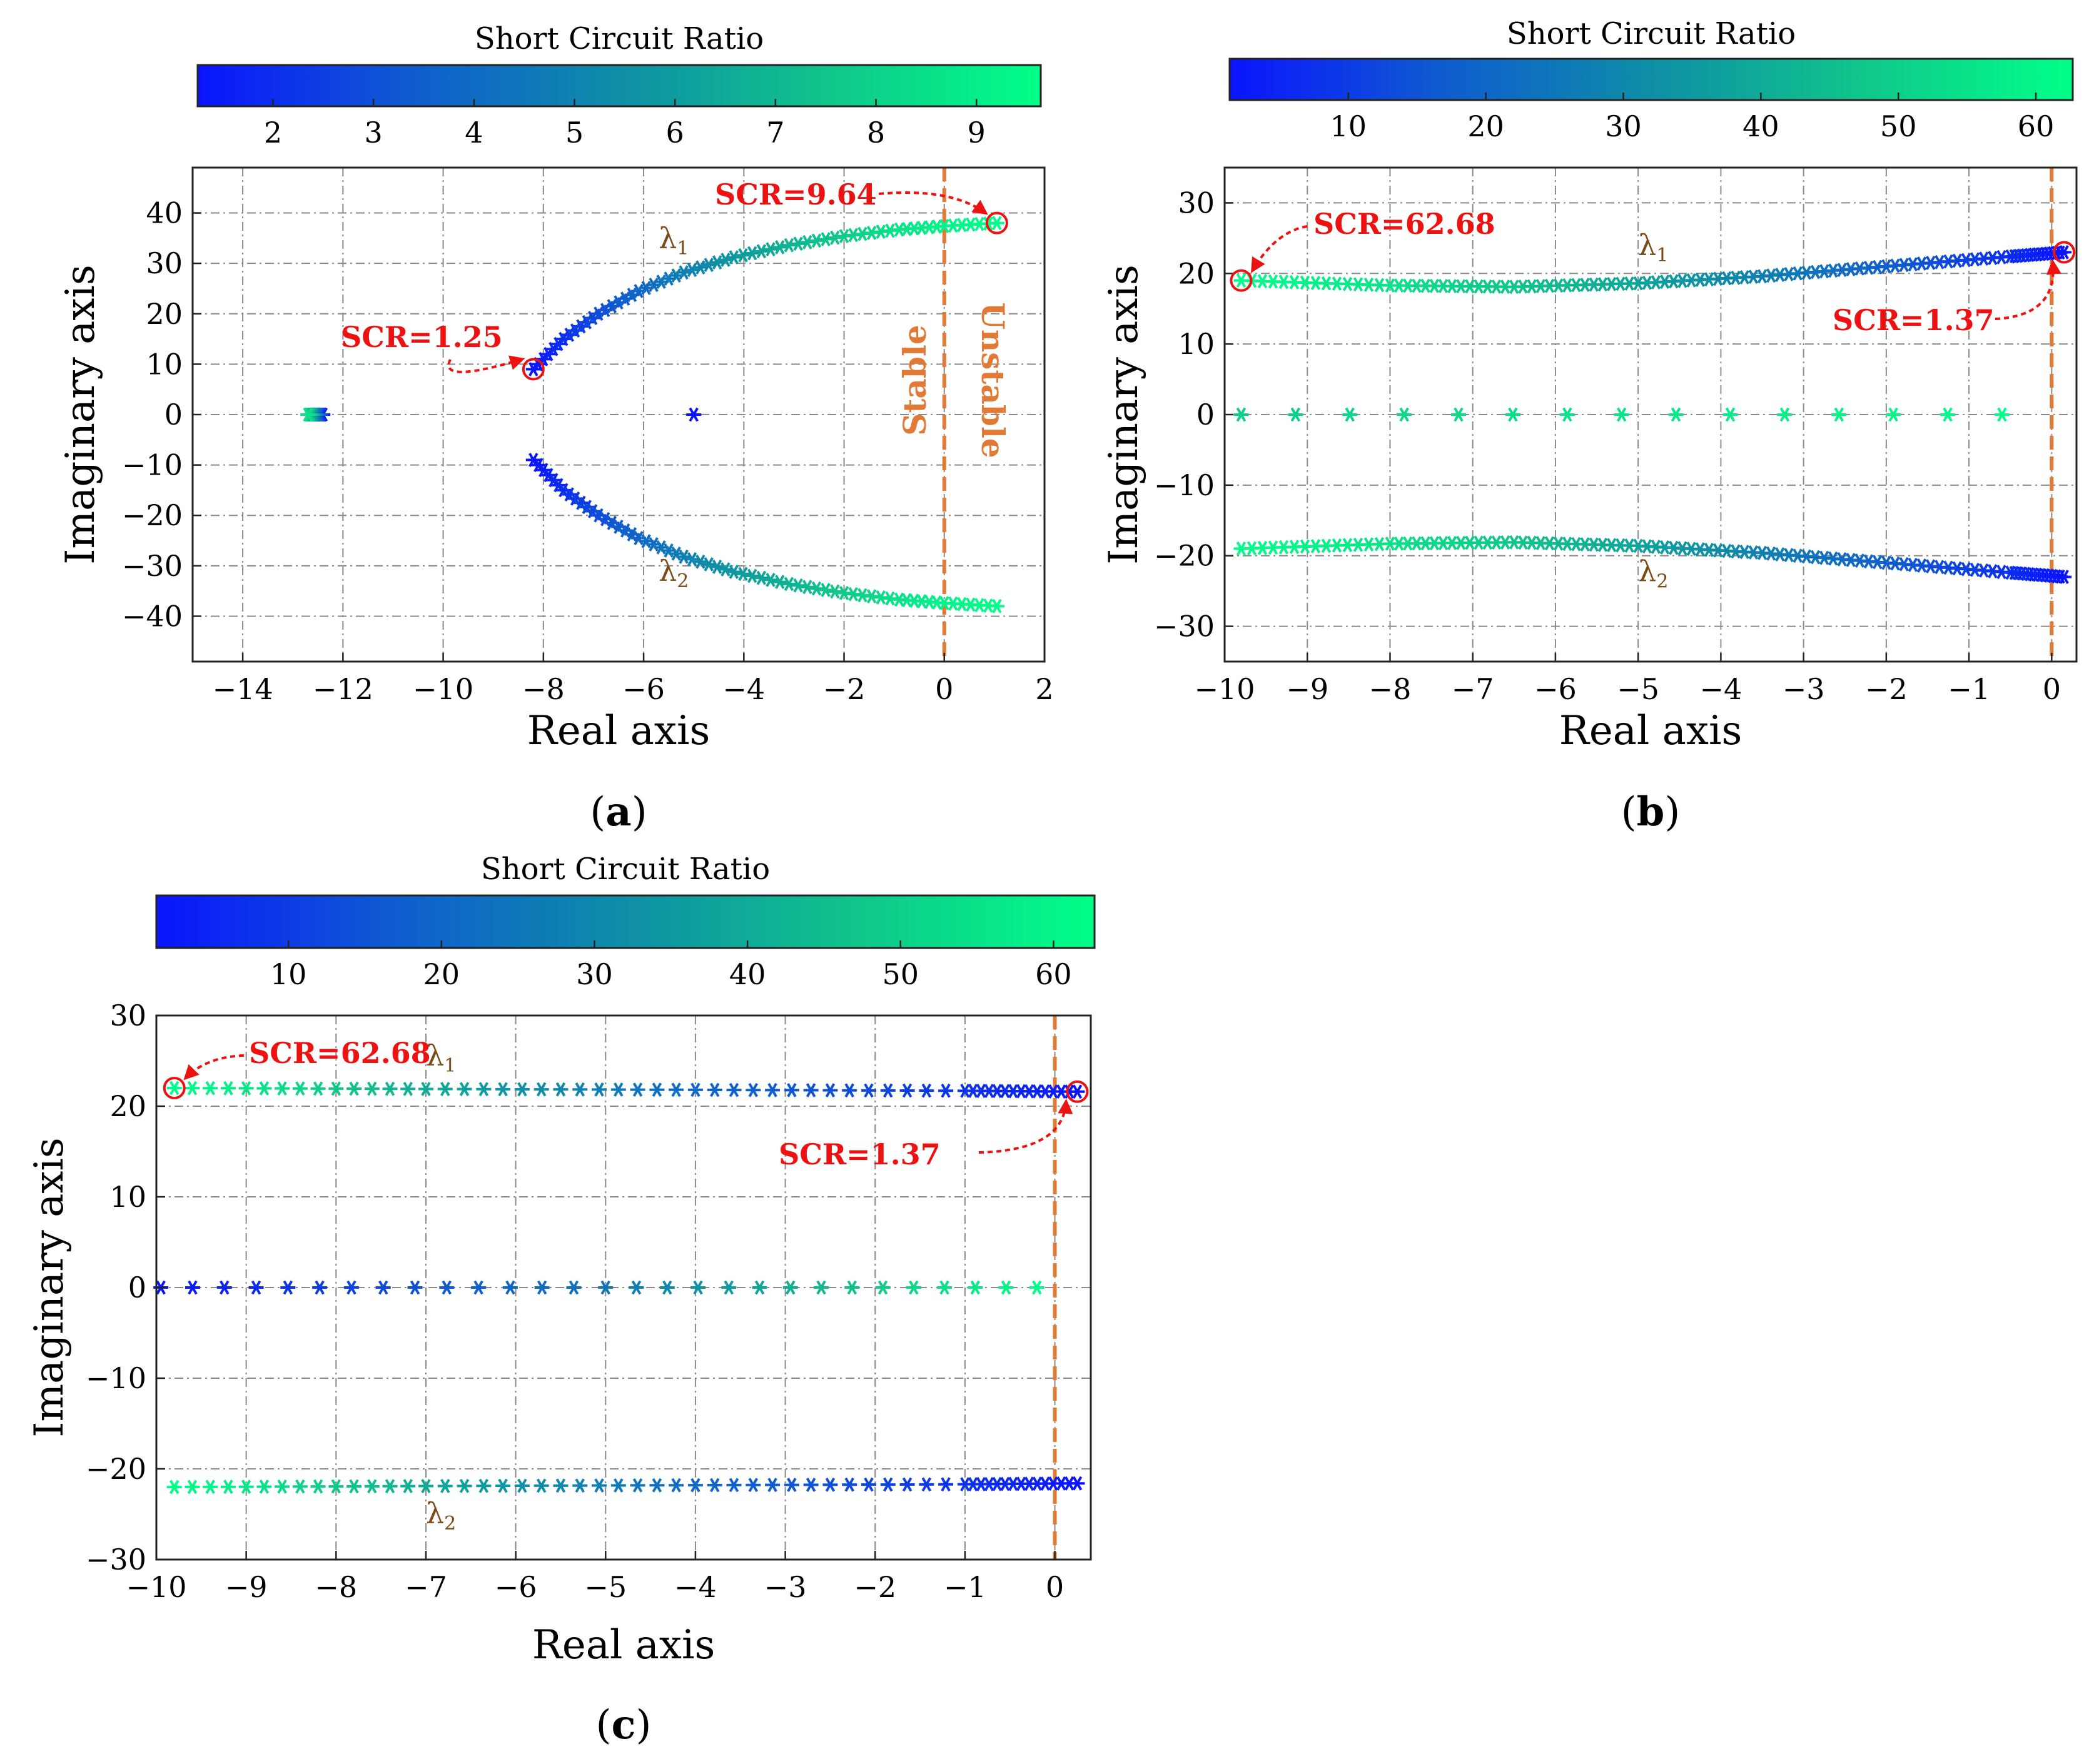 The height and width of the screenshot is (1764, 2094). Describe the element at coordinates (1651, 812) in the screenshot. I see `panel-caption: (b)` at that location.